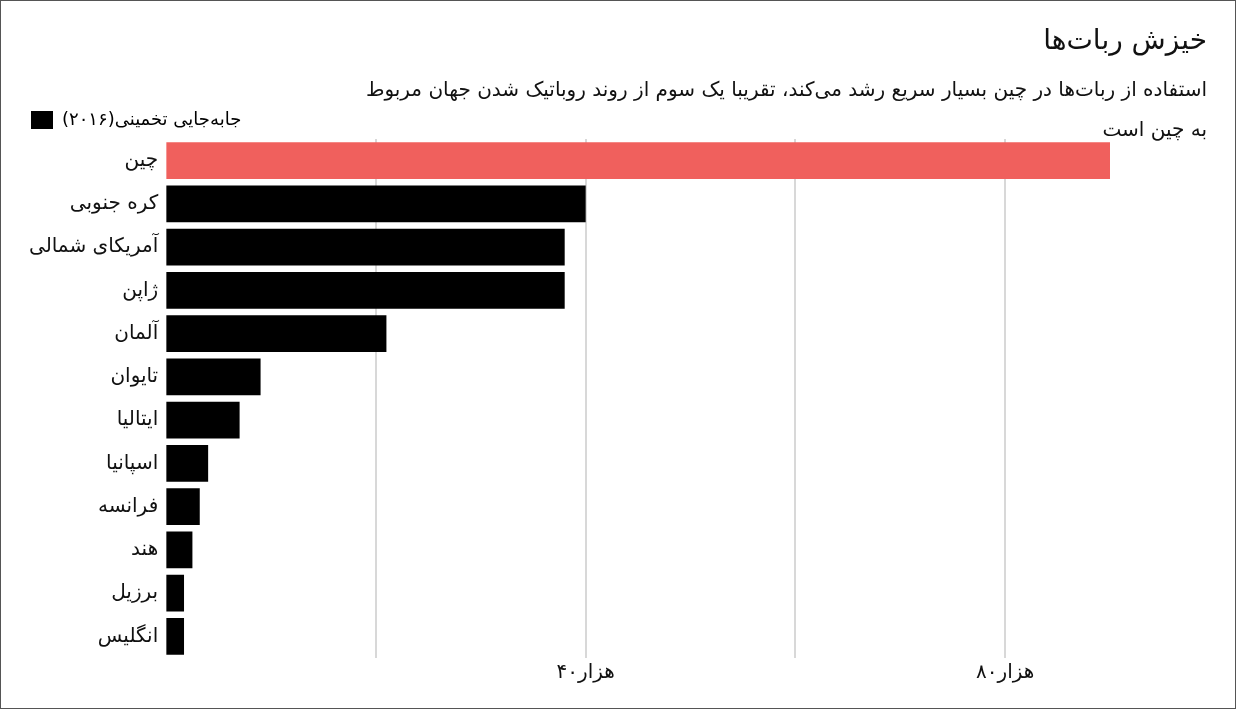 This screenshot has width=1236, height=709. I want to click on legend-label: جابه‌جایی تخمینی(۲۰۱۶), so click(152, 118).